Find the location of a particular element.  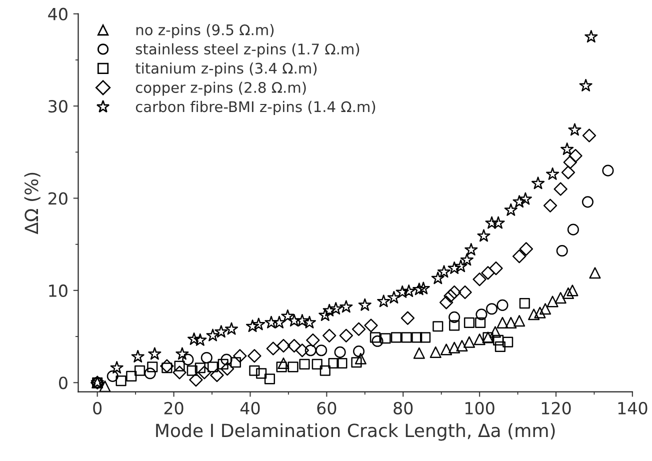

legend-label: no z-pins (9.5 Ω.m) is located at coordinates (205, 31).